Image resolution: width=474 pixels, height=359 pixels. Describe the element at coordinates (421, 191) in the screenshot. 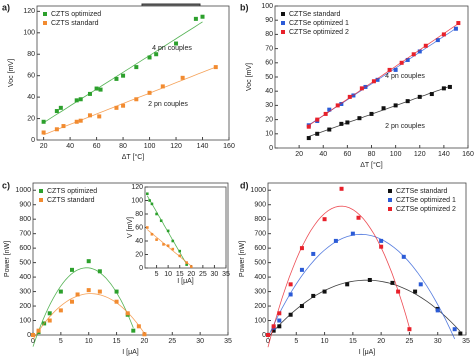

I see `legend-label: CZTSe standard` at that location.